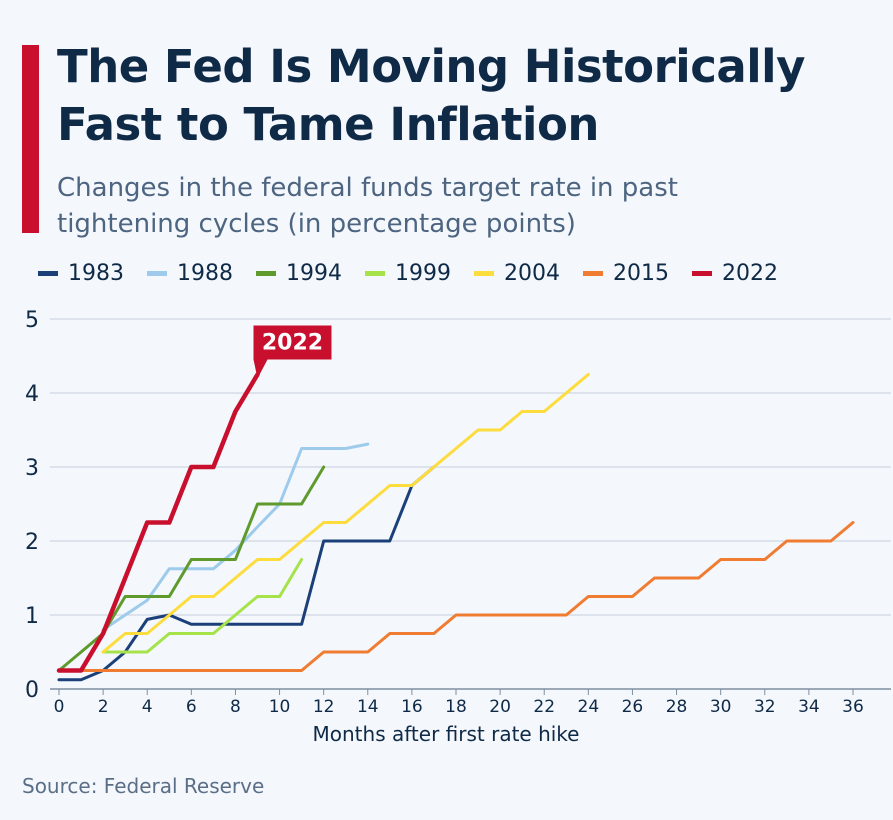  Describe the element at coordinates (853, 707) in the screenshot. I see `x-tick-label-36: 36` at that location.